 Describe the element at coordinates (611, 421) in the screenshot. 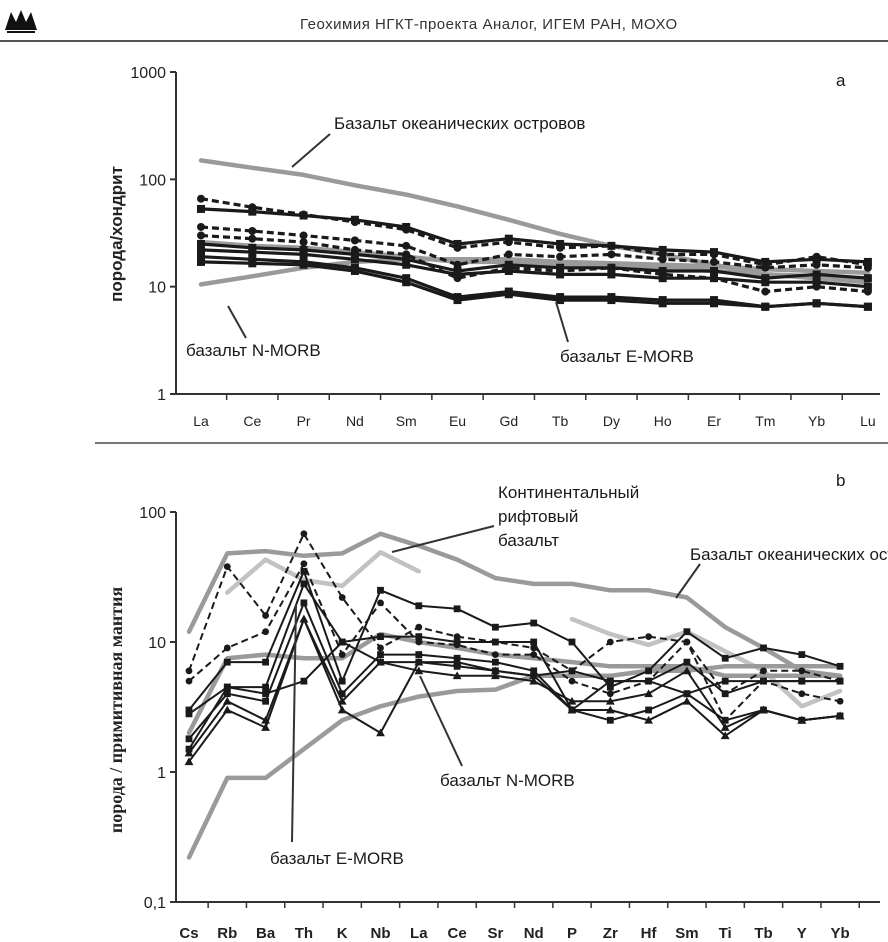

I see `x-tick-label: Dy` at that location.